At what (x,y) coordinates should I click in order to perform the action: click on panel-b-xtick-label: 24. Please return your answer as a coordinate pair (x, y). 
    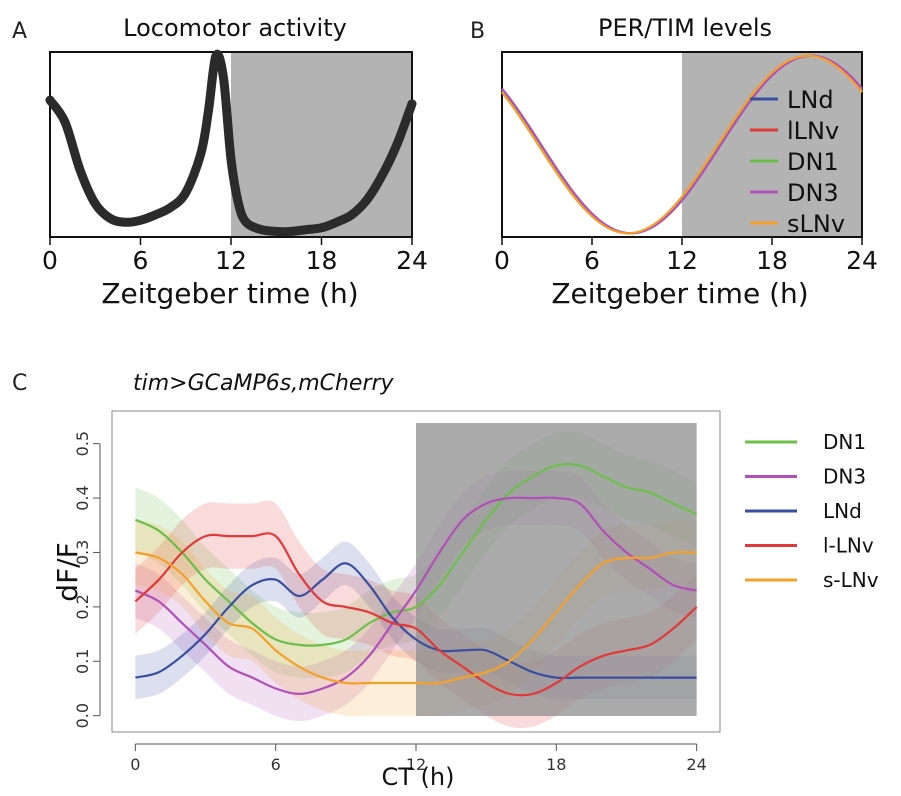
    Looking at the image, I should click on (862, 260).